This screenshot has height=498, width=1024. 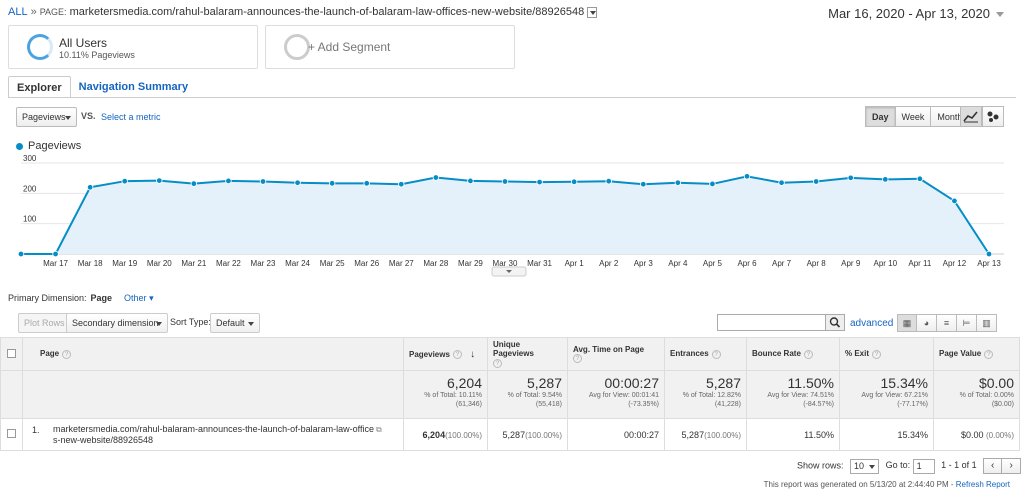 What do you see at coordinates (993, 466) in the screenshot?
I see `prev-page-button: ‹` at bounding box center [993, 466].